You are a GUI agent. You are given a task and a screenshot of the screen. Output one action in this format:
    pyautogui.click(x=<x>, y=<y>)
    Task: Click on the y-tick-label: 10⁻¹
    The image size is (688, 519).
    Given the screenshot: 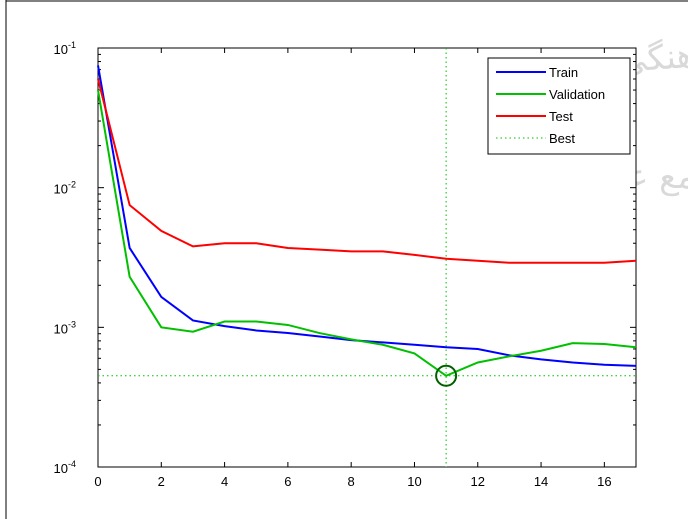 What is the action you would take?
    pyautogui.click(x=65, y=48)
    